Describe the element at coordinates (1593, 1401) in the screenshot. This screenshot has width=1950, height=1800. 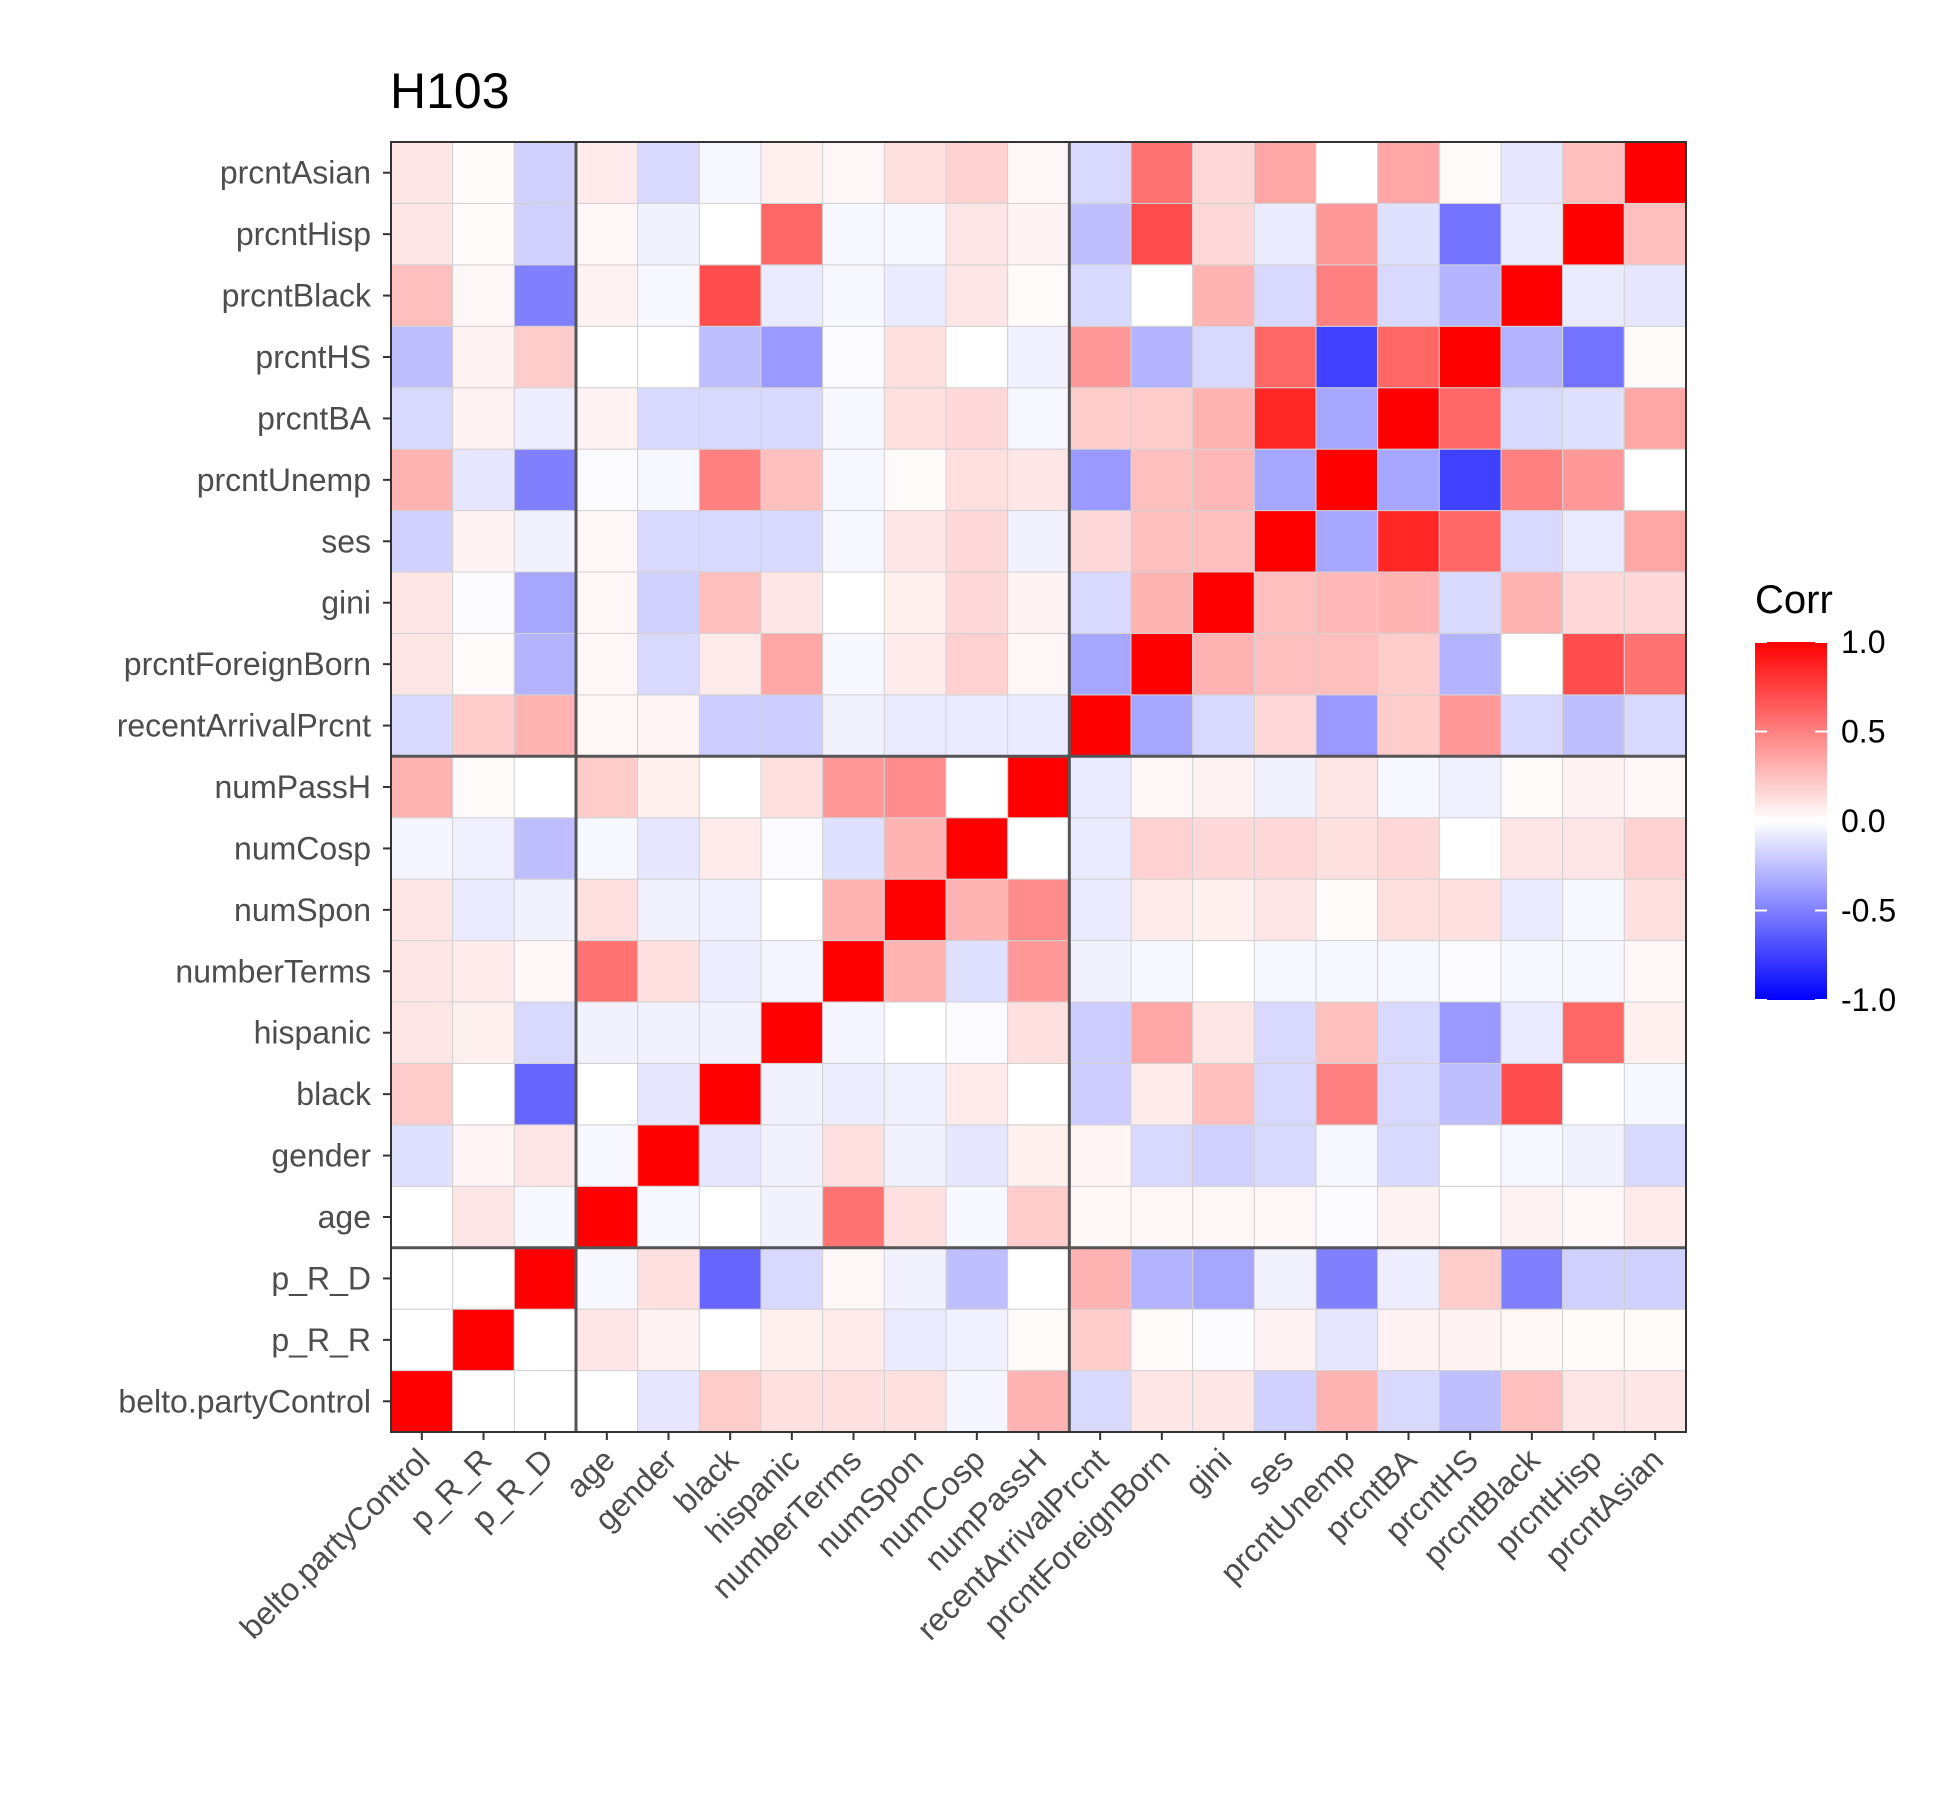
I see `heatmap-cell-belto.partyControl-prcntHisp` at that location.